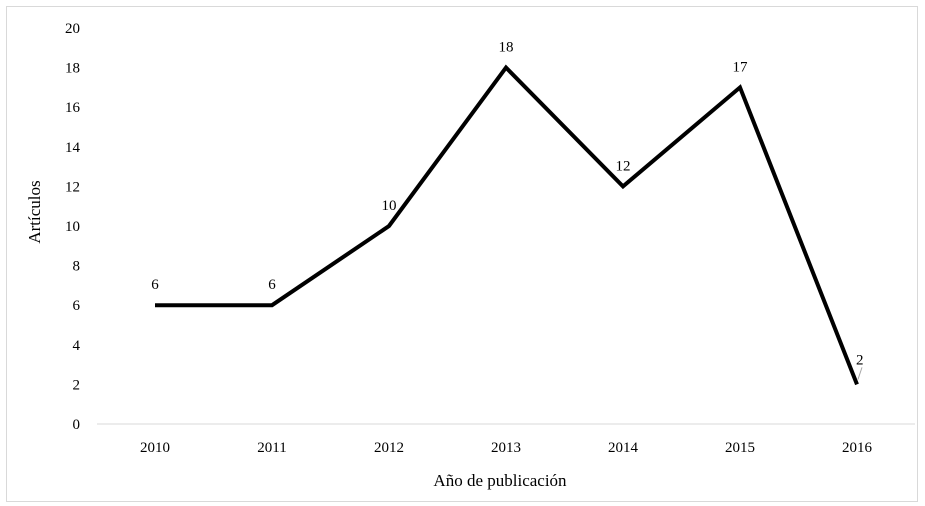  What do you see at coordinates (271, 448) in the screenshot?
I see `x-tick-label: 2011` at bounding box center [271, 448].